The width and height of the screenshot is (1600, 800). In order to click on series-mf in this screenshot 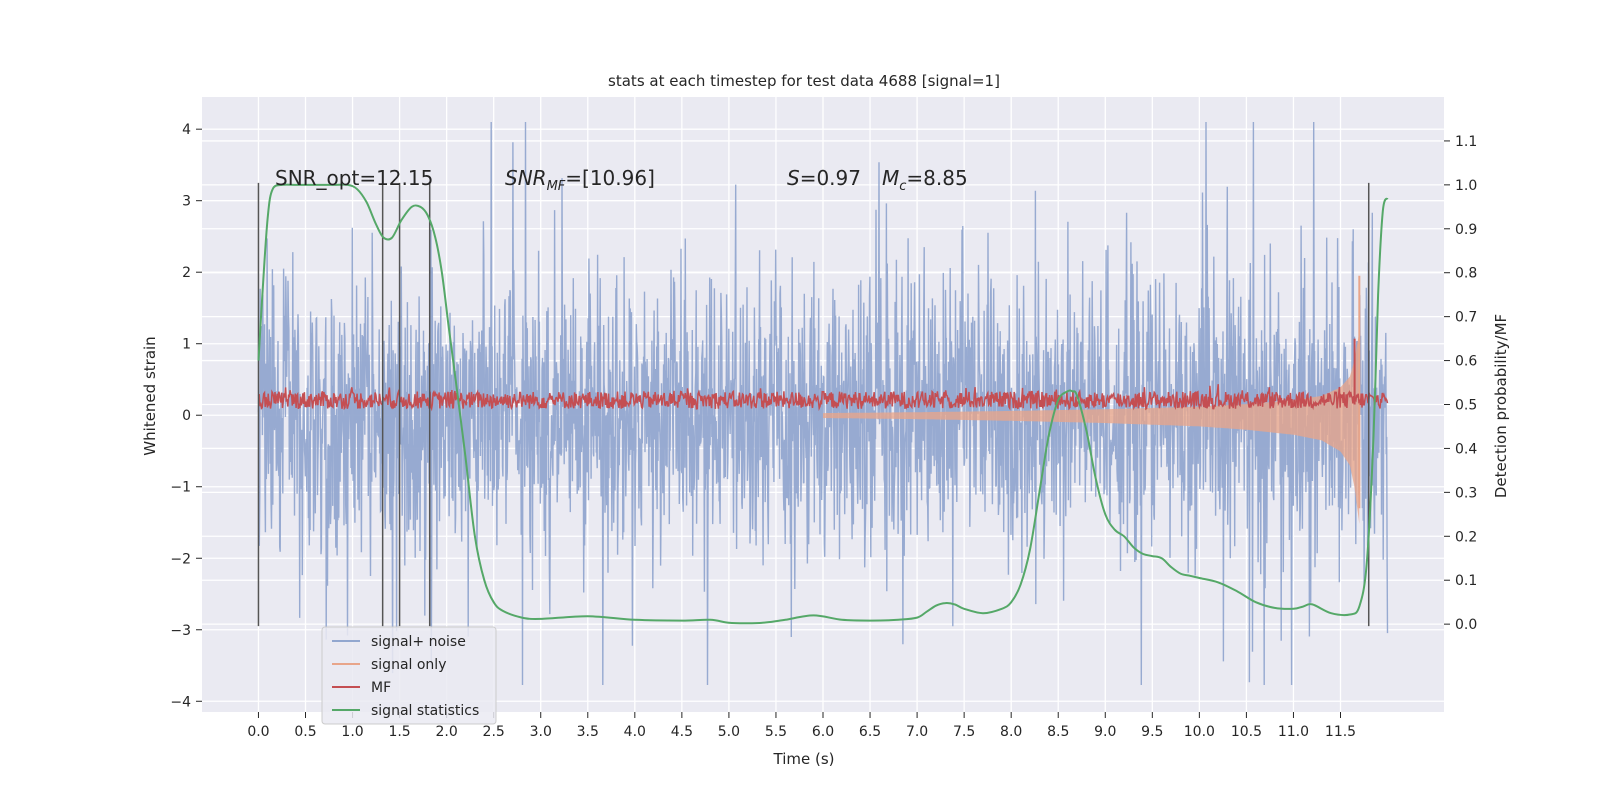, I will do `click(823, 375)`.